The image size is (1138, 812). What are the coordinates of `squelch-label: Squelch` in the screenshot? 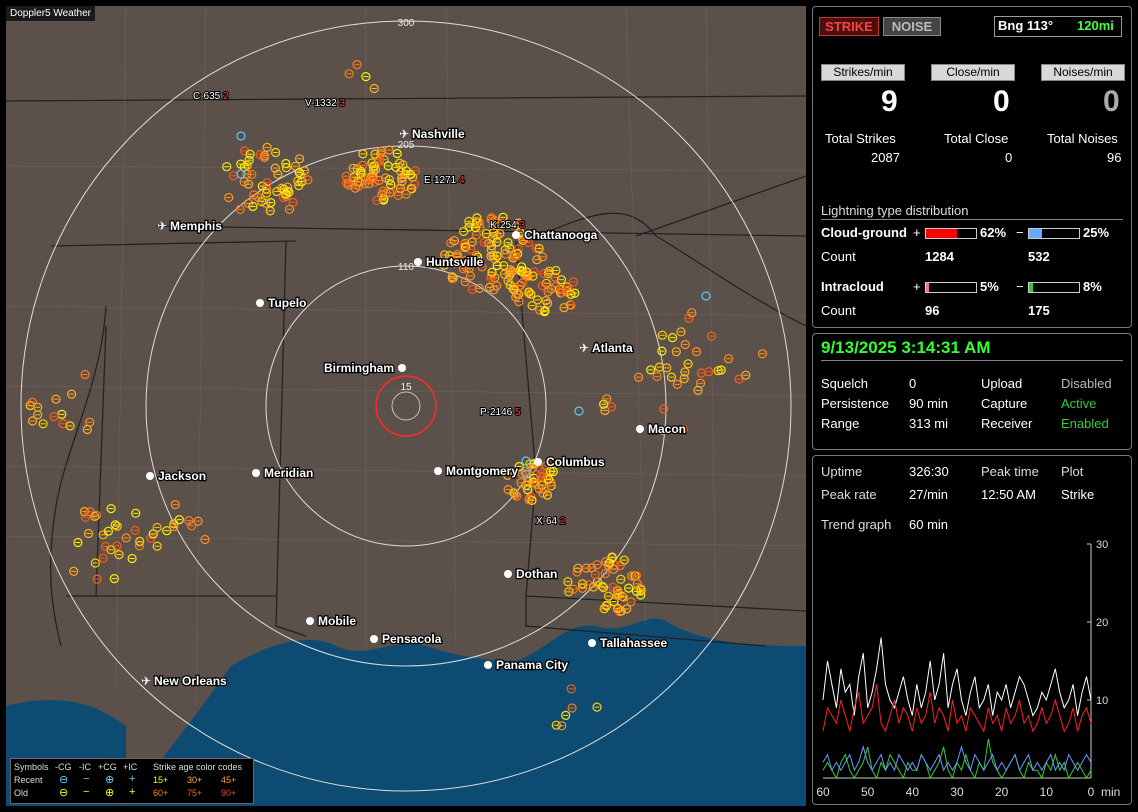 It's located at (844, 383).